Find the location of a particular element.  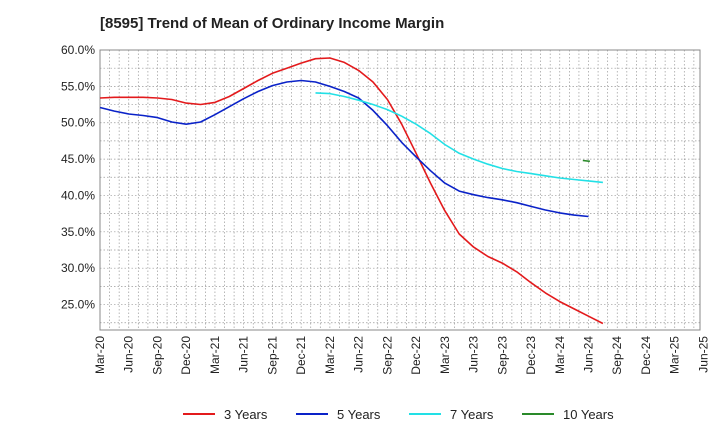

x-tick-label: Mar-20 is located at coordinates (100, 355).